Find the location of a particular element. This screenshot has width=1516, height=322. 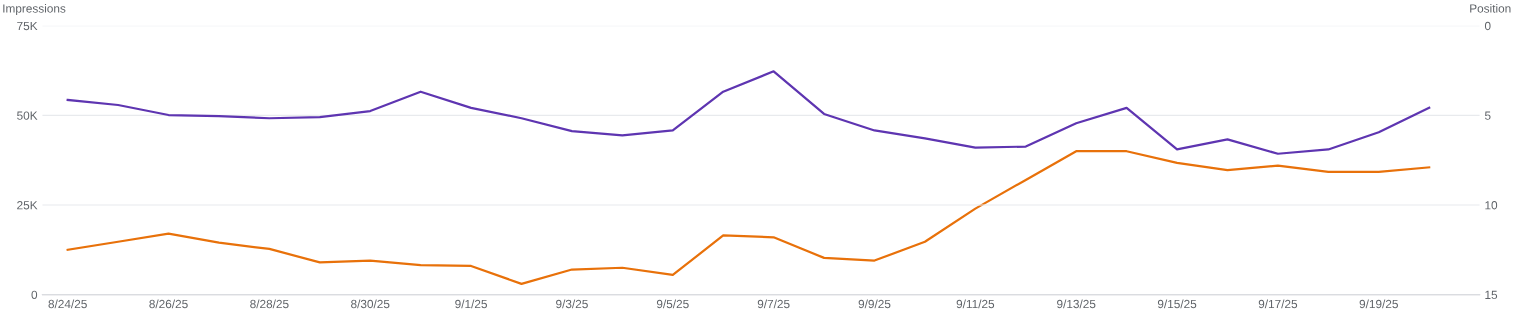

x-tick-label: 9/5/25 is located at coordinates (672, 304).